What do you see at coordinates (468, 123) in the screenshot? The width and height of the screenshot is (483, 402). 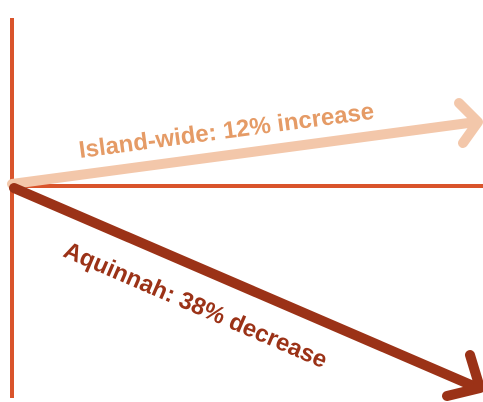 I see `island-wide-arrow-head` at bounding box center [468, 123].